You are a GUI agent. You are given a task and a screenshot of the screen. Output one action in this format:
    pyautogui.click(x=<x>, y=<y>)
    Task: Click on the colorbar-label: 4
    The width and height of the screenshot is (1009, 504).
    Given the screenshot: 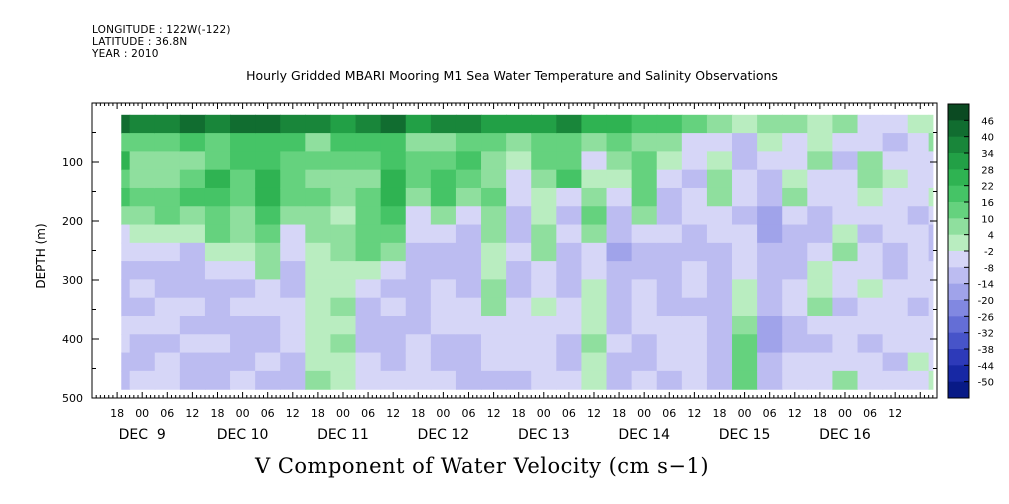 What is the action you would take?
    pyautogui.click(x=991, y=236)
    